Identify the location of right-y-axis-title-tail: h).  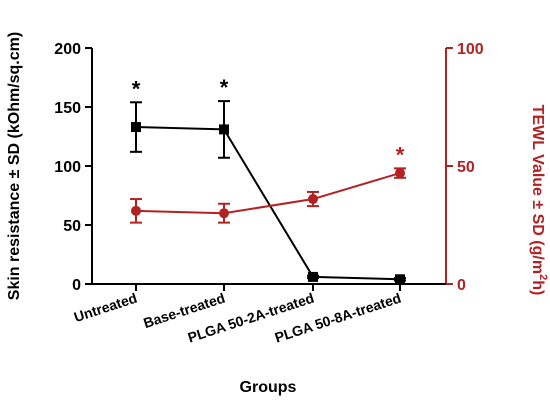
(537, 287).